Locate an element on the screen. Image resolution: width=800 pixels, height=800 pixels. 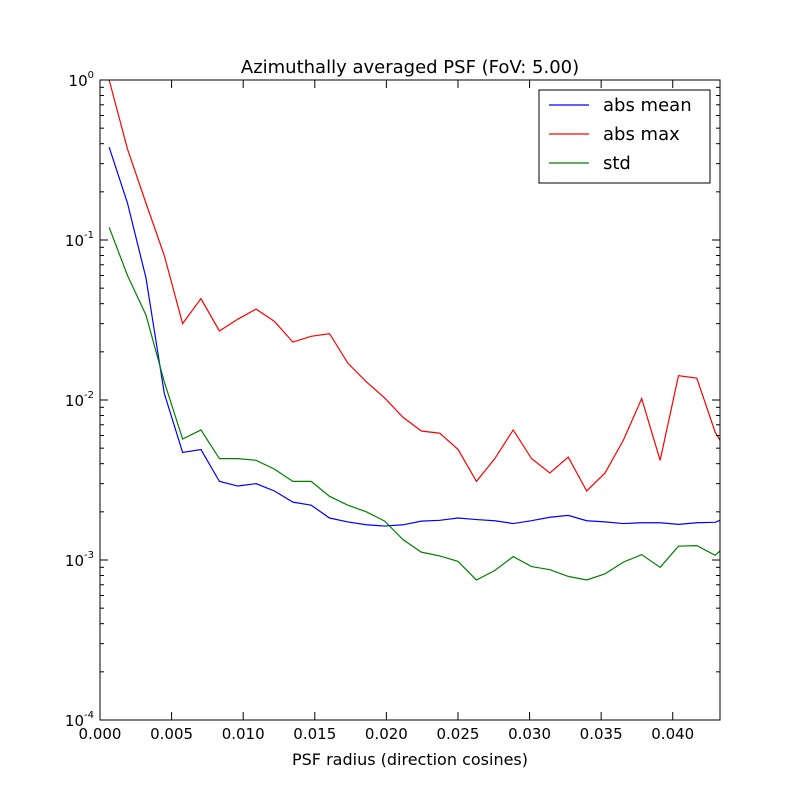
x-tick-label: 0.040 is located at coordinates (672, 734).